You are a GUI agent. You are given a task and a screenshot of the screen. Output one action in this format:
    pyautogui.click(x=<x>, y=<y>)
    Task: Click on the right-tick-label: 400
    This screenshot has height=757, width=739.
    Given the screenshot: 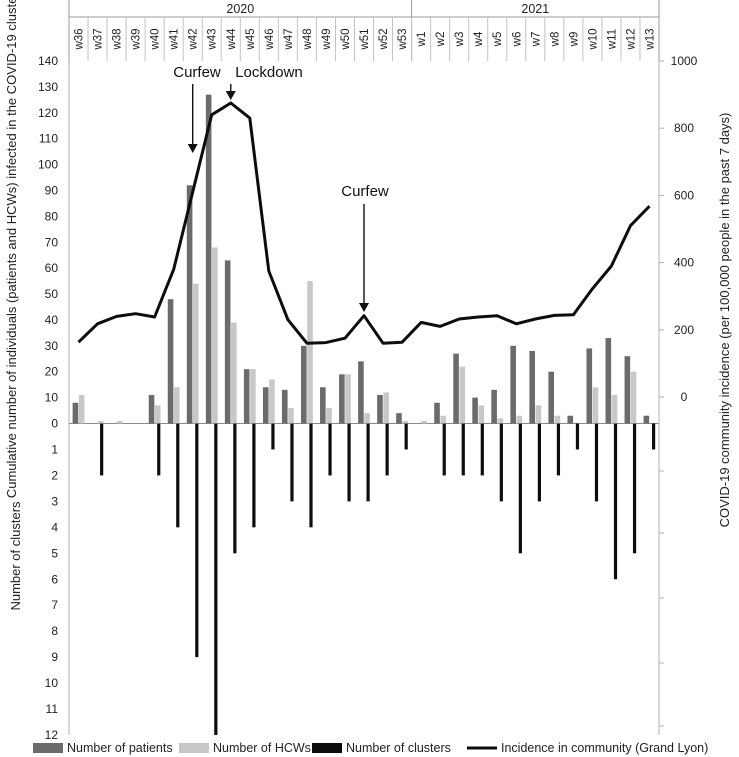 What is the action you would take?
    pyautogui.click(x=684, y=263)
    